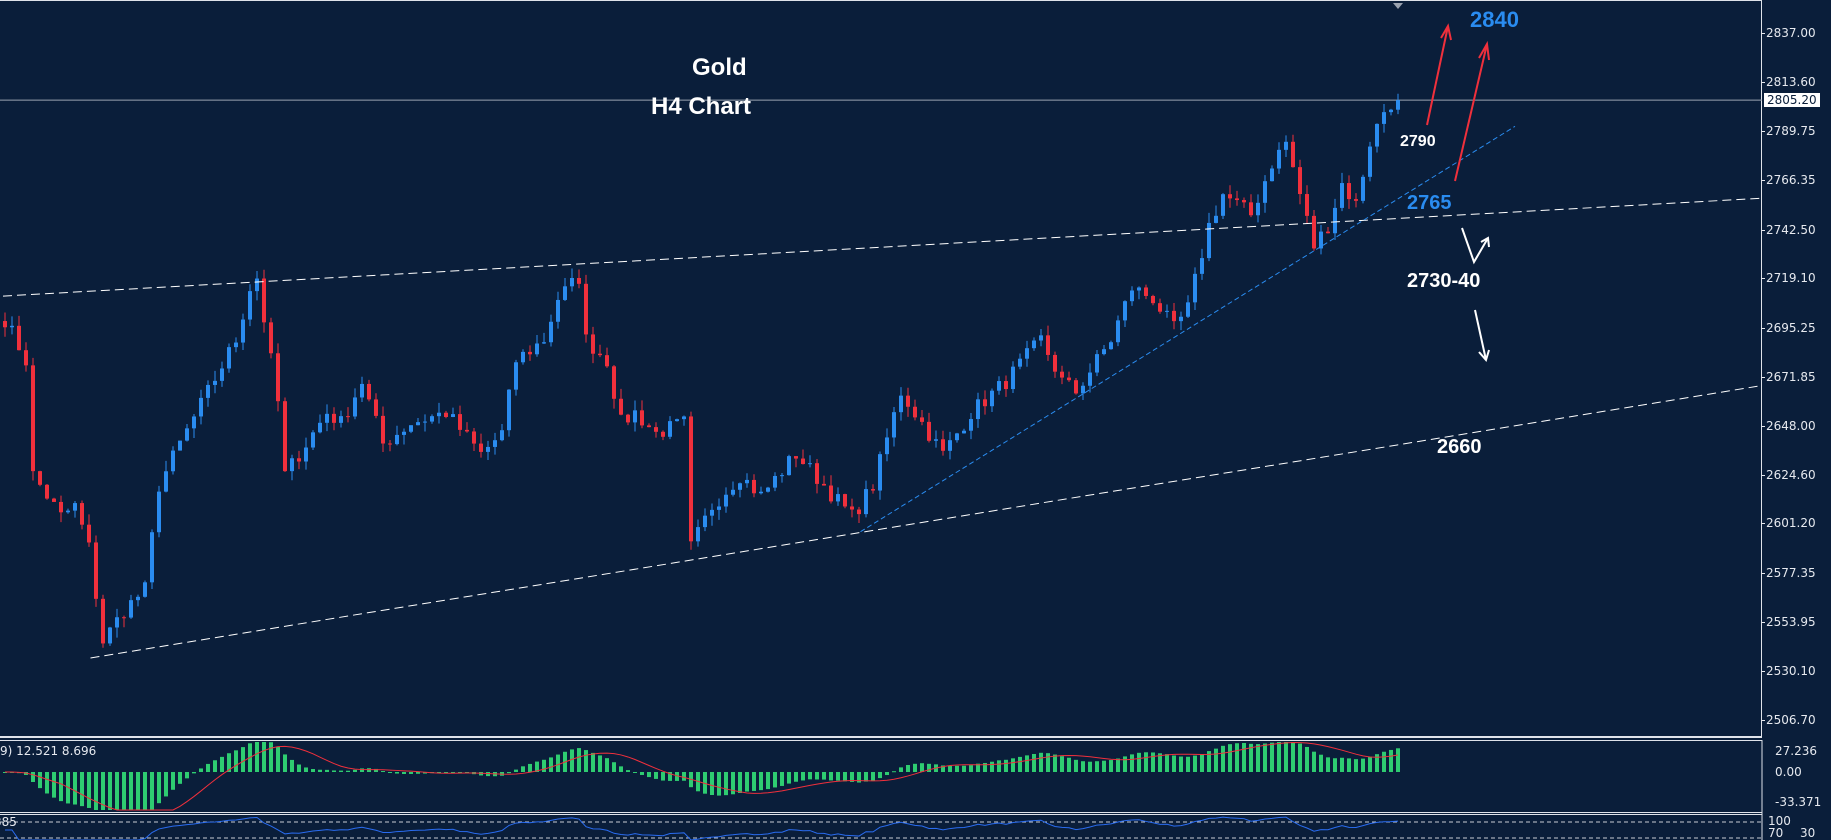 The height and width of the screenshot is (840, 1831). I want to click on price-axis-tick: 2789.75, so click(1788, 131).